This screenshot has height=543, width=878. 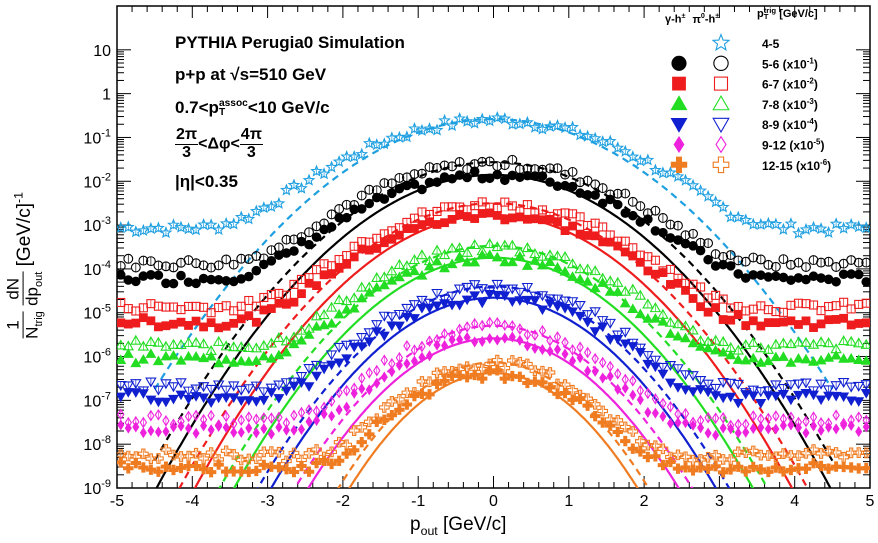 What do you see at coordinates (475, 524) in the screenshot?
I see `xlabel-unit: [GeV/c]` at bounding box center [475, 524].